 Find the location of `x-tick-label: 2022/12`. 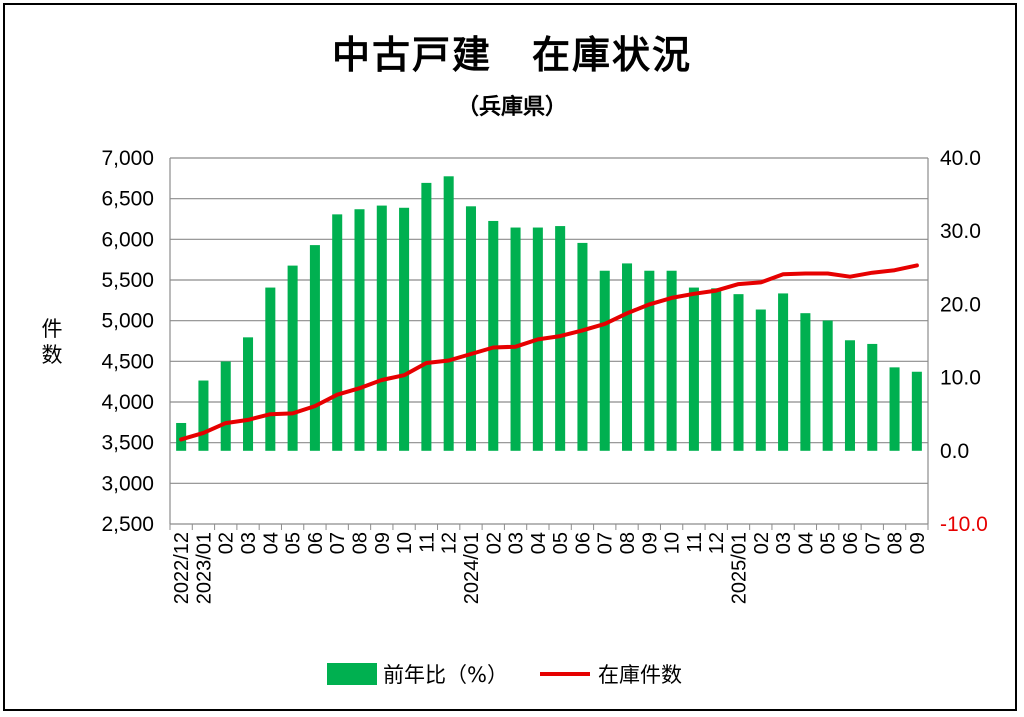

x-tick-label: 2022/12 is located at coordinates (182, 568).